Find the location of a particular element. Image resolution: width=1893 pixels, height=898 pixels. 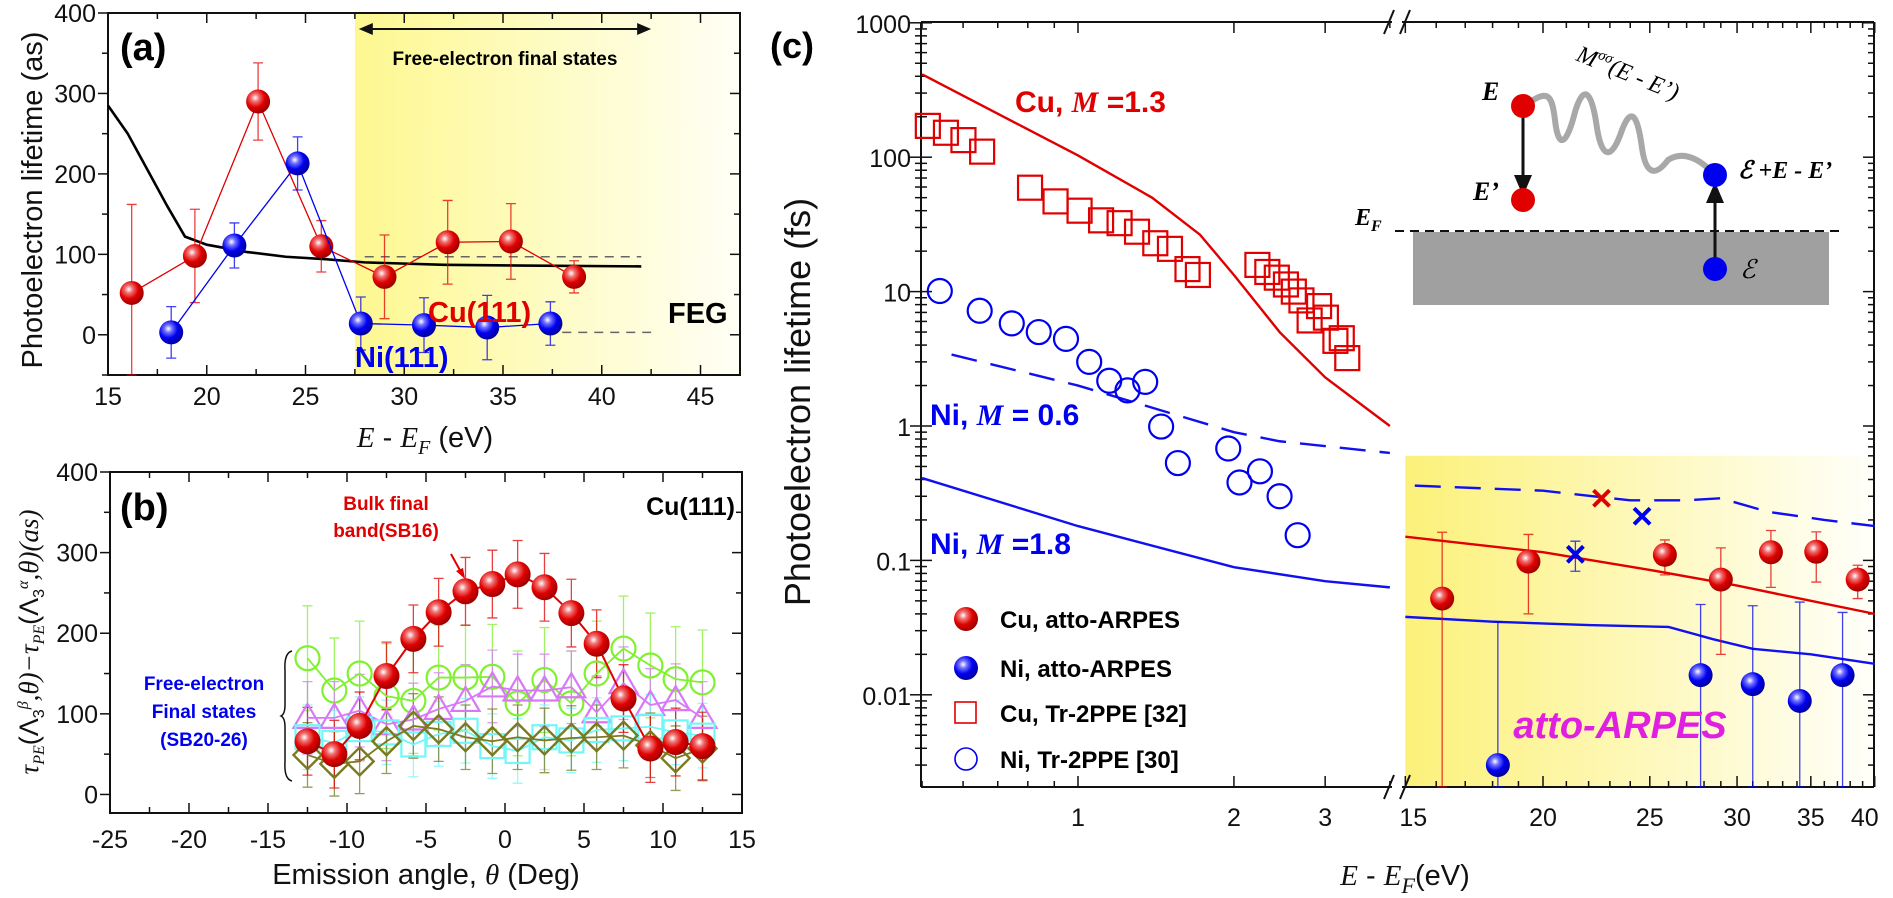

label-val: =1.8 is located at coordinates (1037, 544).